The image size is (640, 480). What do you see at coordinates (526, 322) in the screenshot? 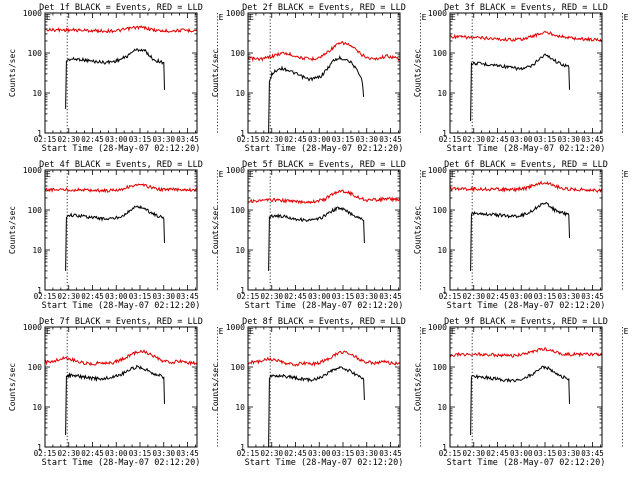
I see `panel-title: Det 9f BLACK = Events, RED = LLD` at bounding box center [526, 322].